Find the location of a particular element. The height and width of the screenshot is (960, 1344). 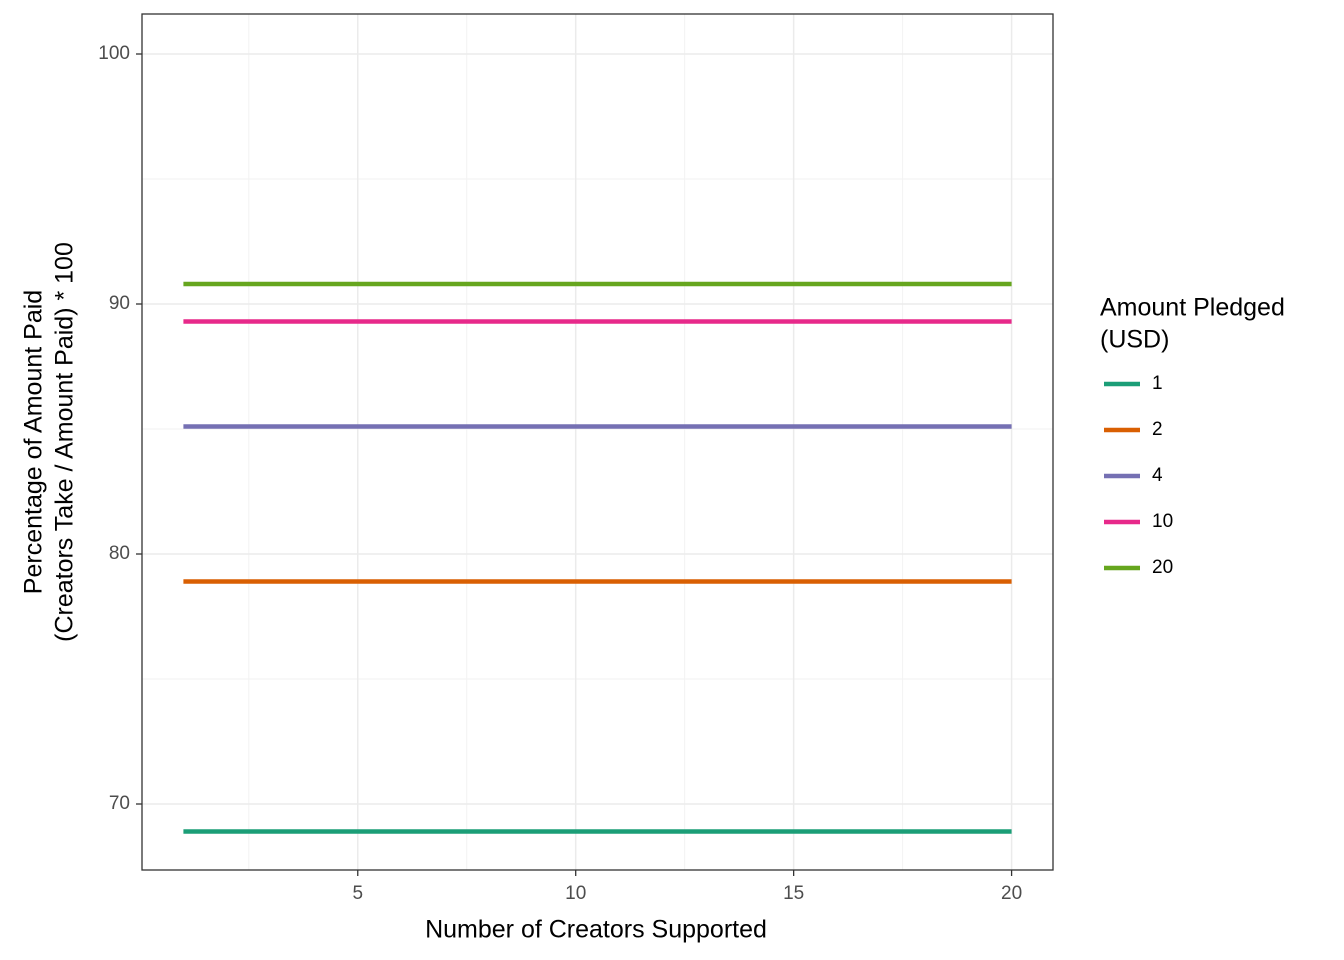

legend-title: Amount Pledged is located at coordinates (1192, 308).